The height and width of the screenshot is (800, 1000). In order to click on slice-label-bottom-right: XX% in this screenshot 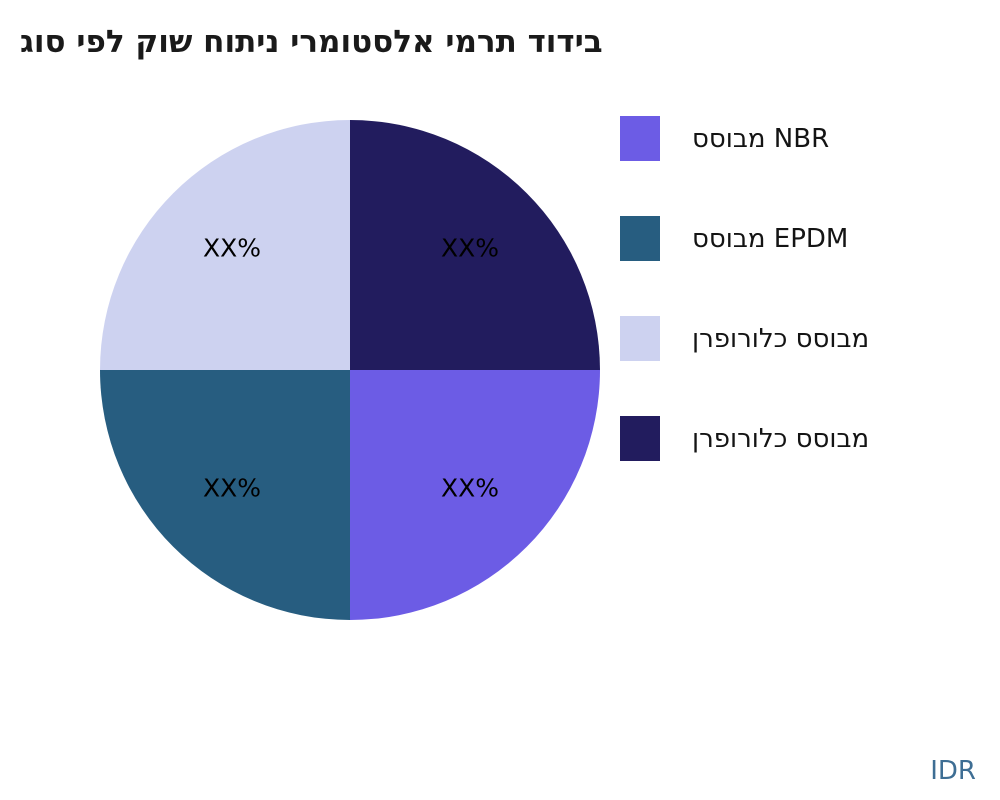, I will do `click(470, 488)`.